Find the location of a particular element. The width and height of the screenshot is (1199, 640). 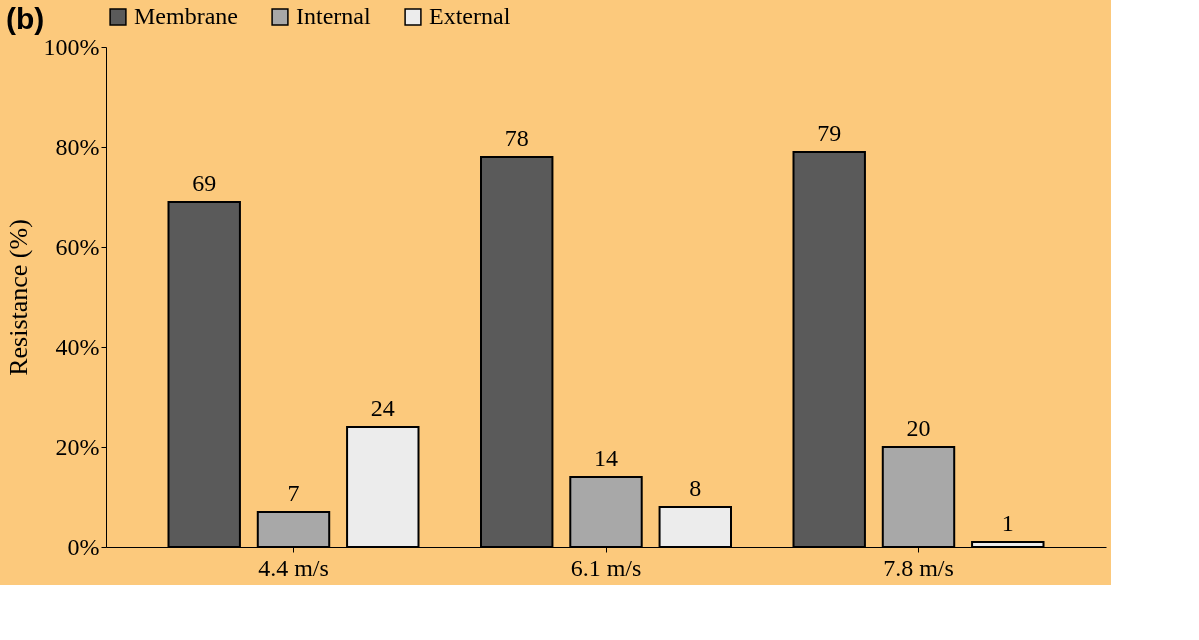

y-axis-title: Resistance (%) is located at coordinates (18, 297).